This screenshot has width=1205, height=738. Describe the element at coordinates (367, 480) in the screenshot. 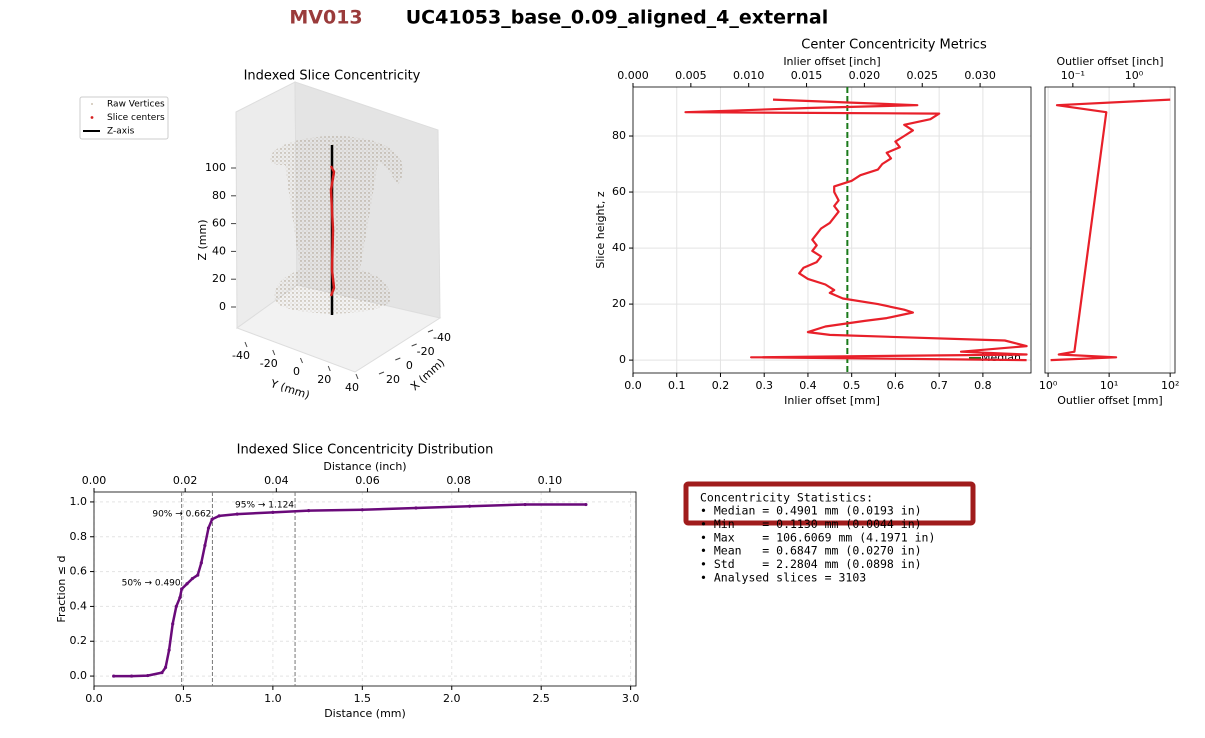

I see `x2-tick-label: 0.06` at that location.